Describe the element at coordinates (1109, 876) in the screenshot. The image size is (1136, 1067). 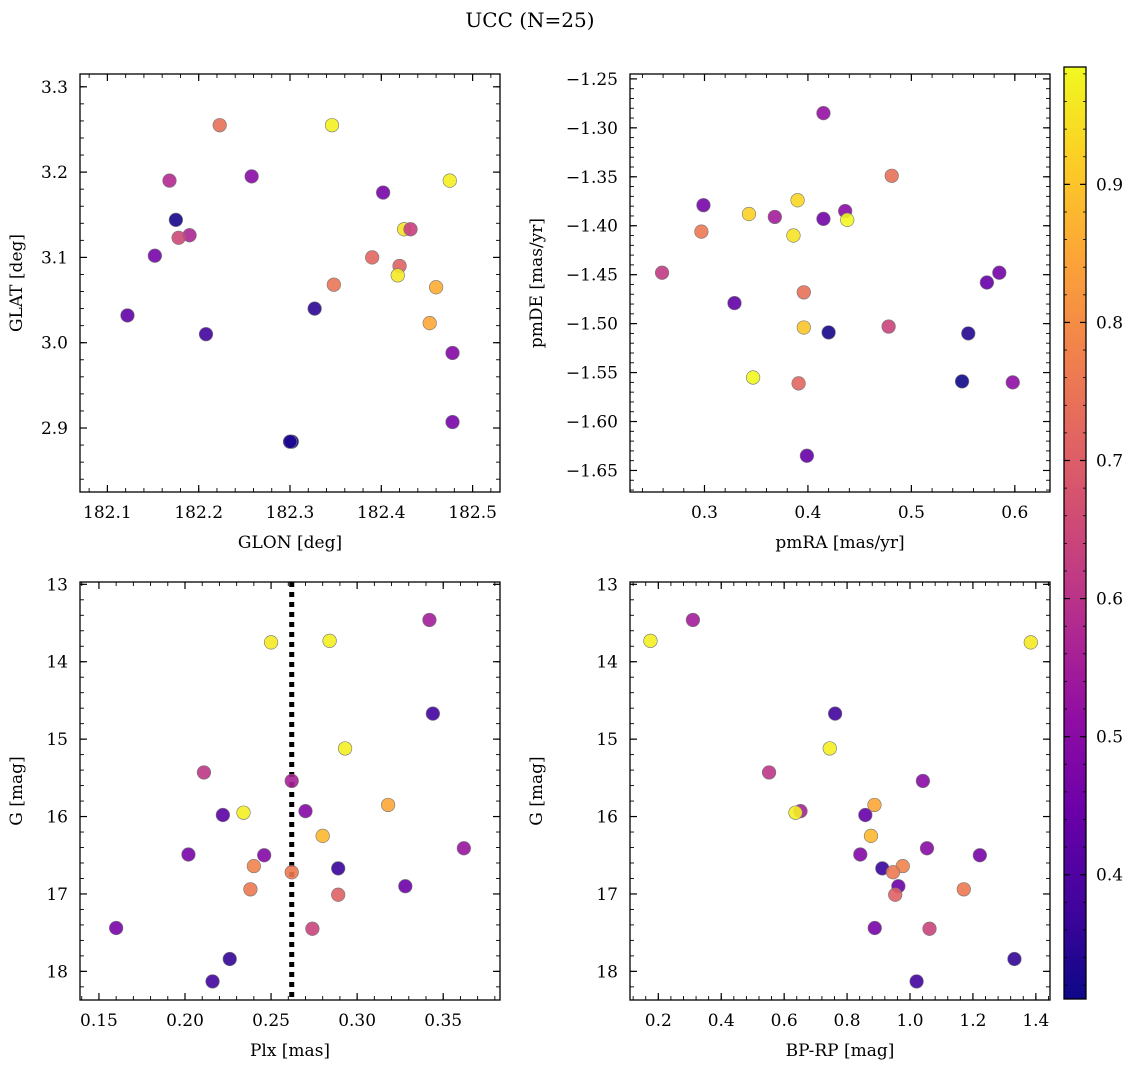
I see `colorbar-tick-label: 0.4` at that location.